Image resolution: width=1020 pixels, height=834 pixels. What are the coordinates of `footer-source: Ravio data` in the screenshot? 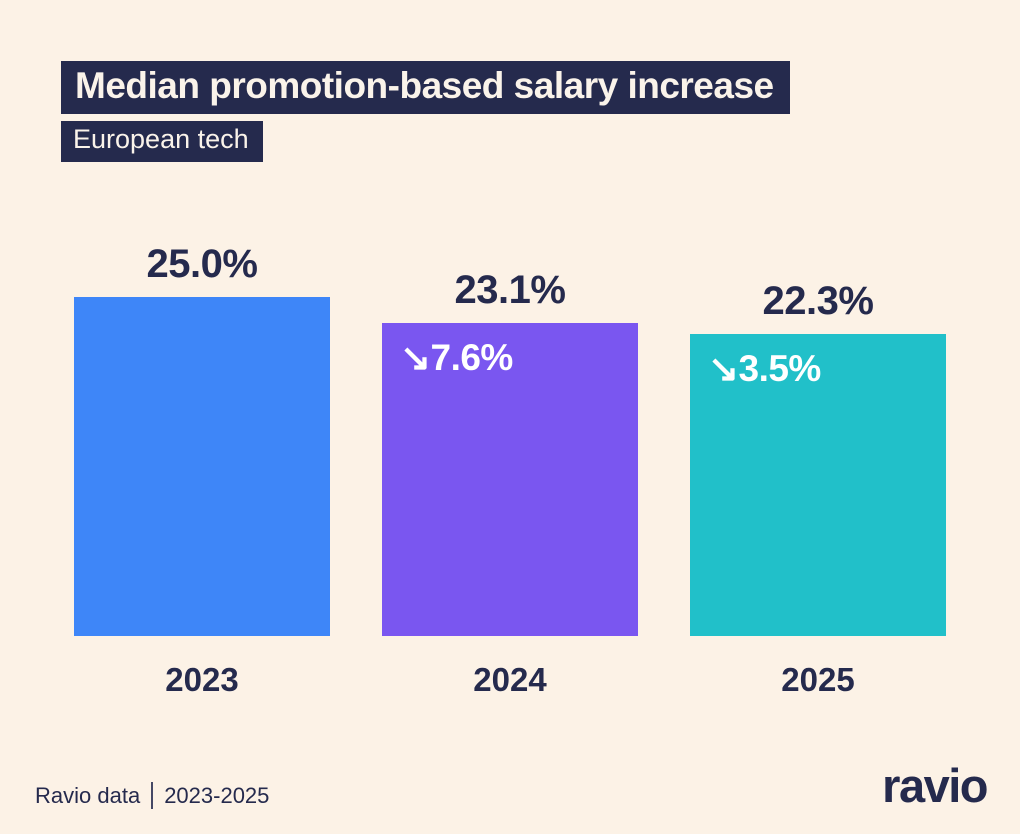 It's located at (88, 795).